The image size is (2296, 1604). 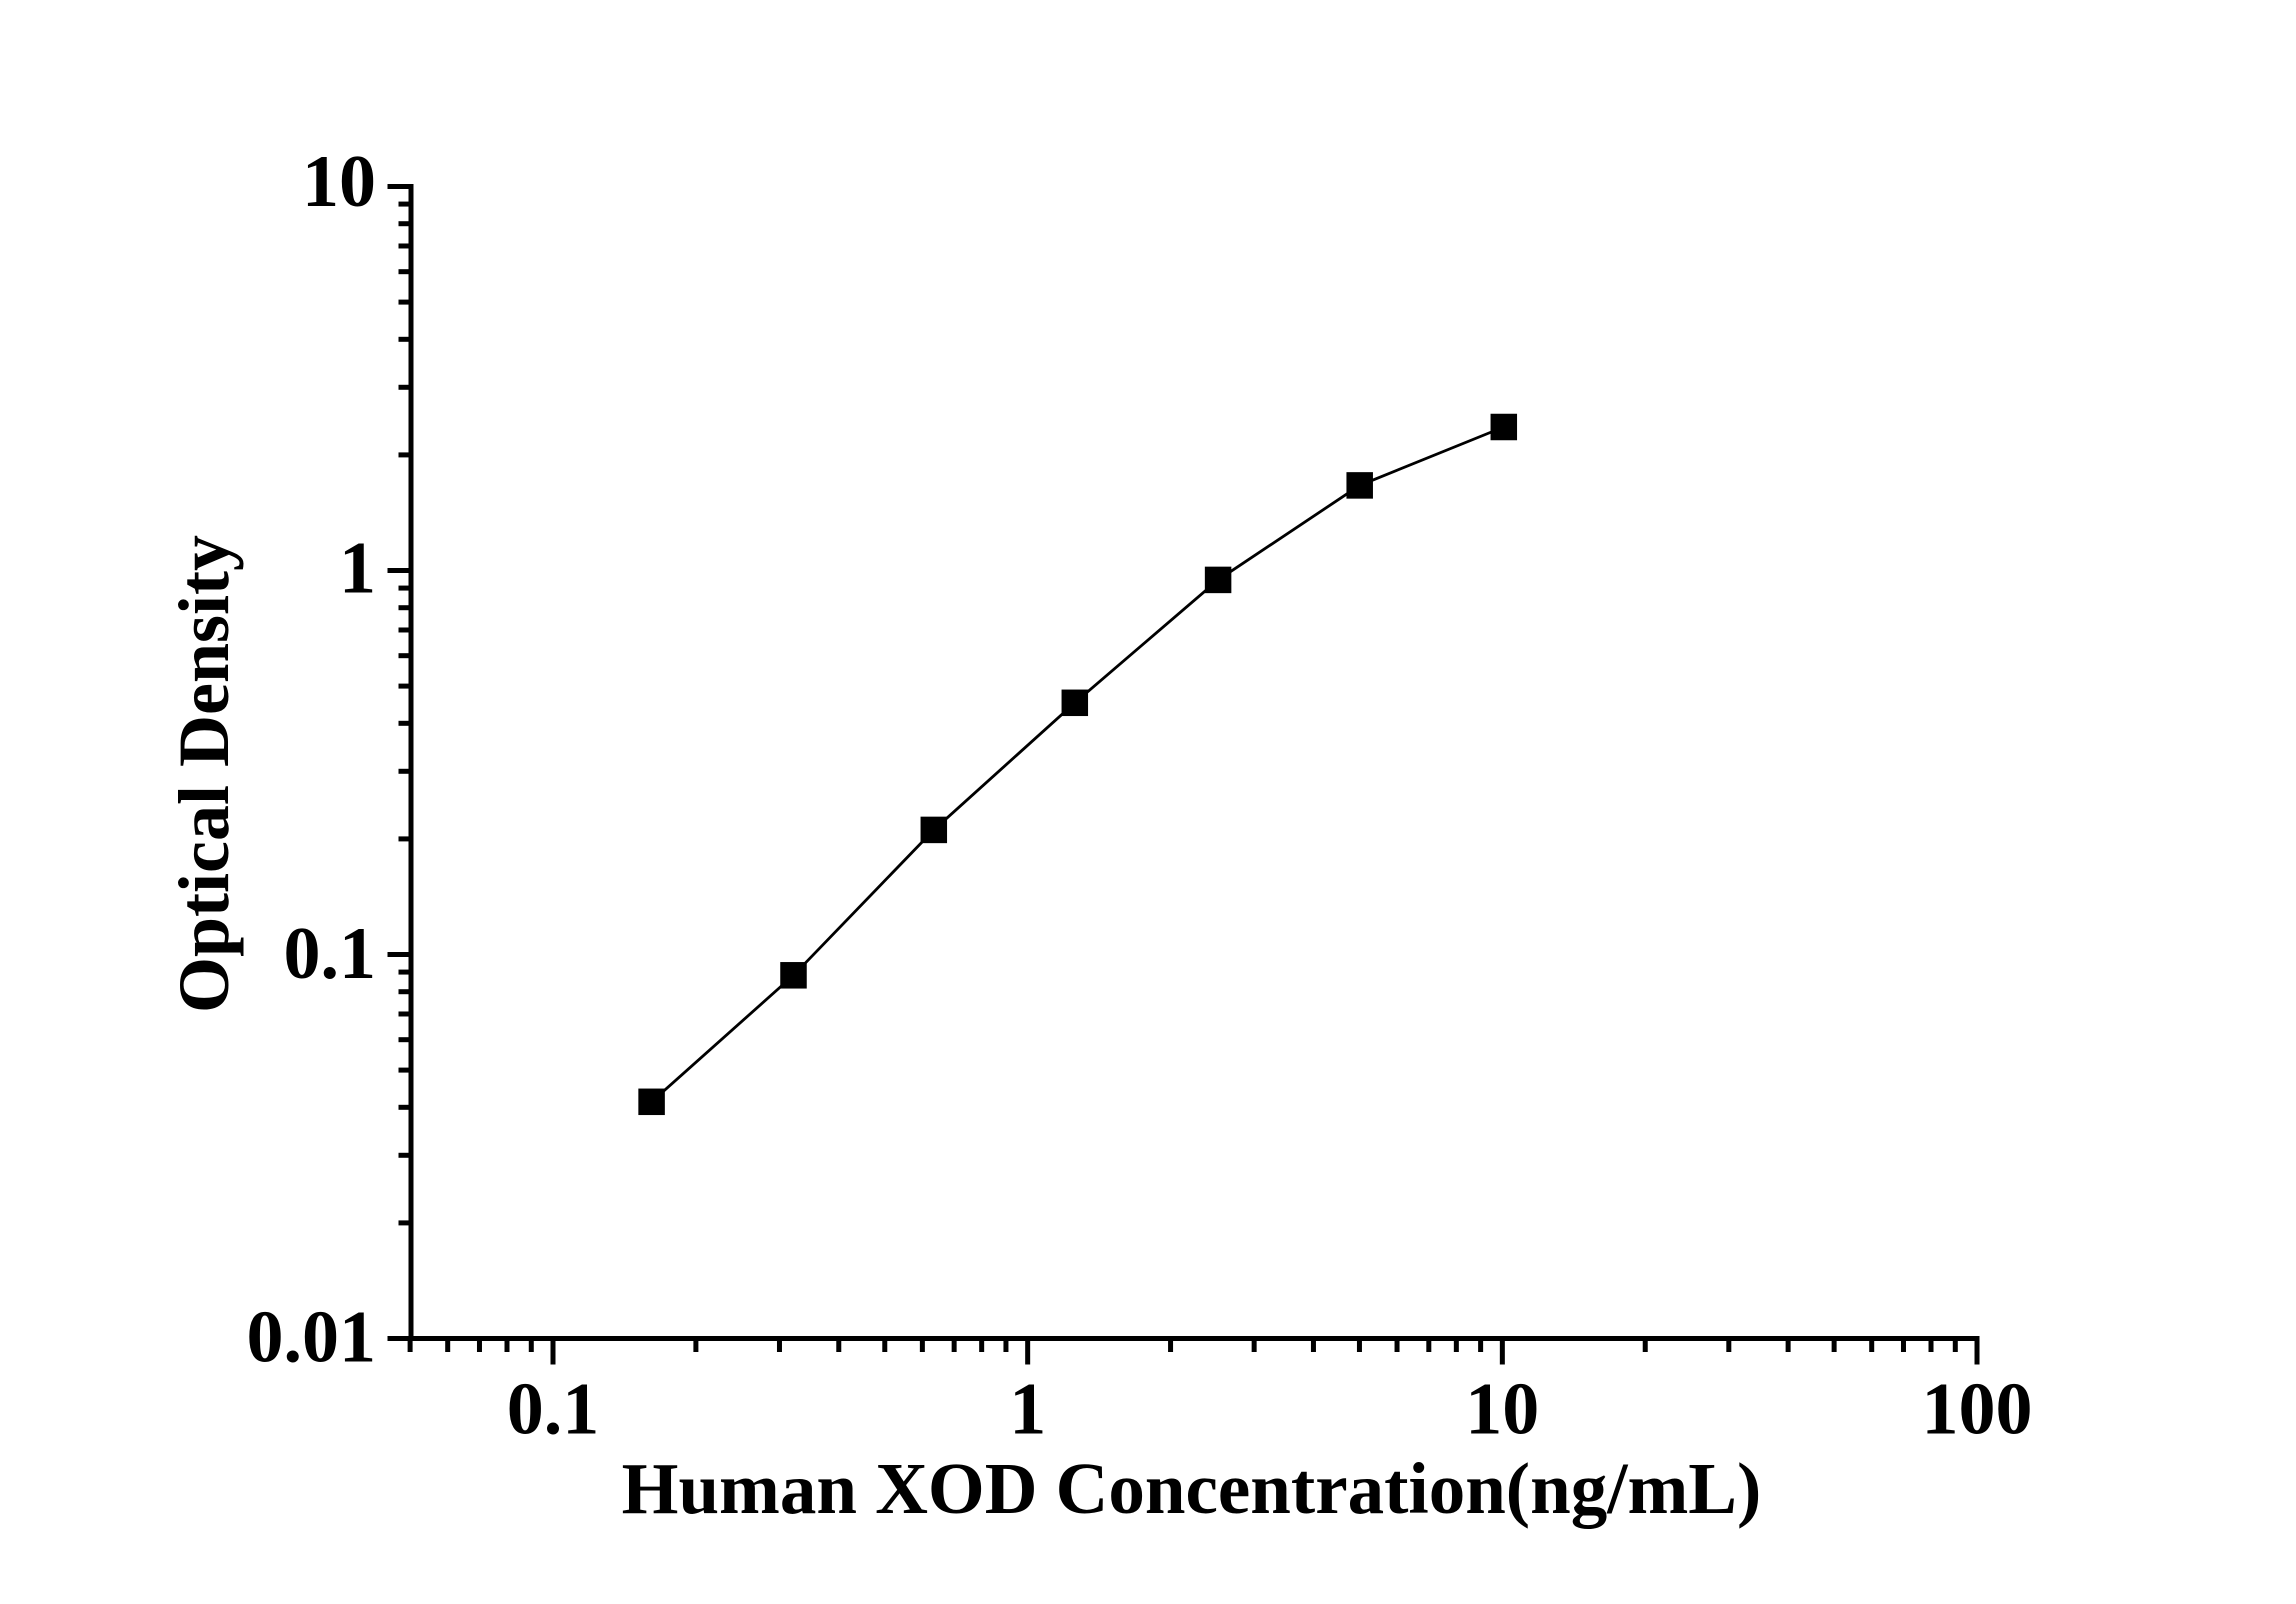 What do you see at coordinates (1977, 1410) in the screenshot?
I see `svg-text: 100` at bounding box center [1977, 1410].